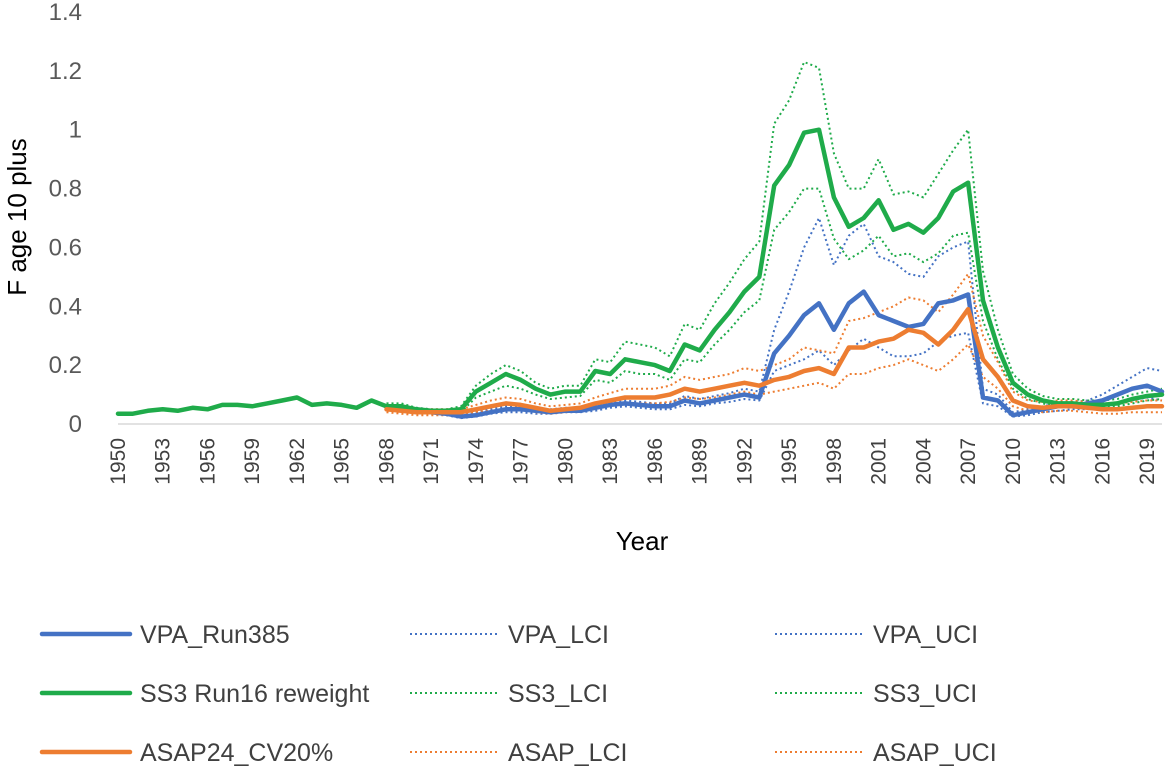 The width and height of the screenshot is (1170, 767). I want to click on series-line-vpa-run385, so click(774, 354).